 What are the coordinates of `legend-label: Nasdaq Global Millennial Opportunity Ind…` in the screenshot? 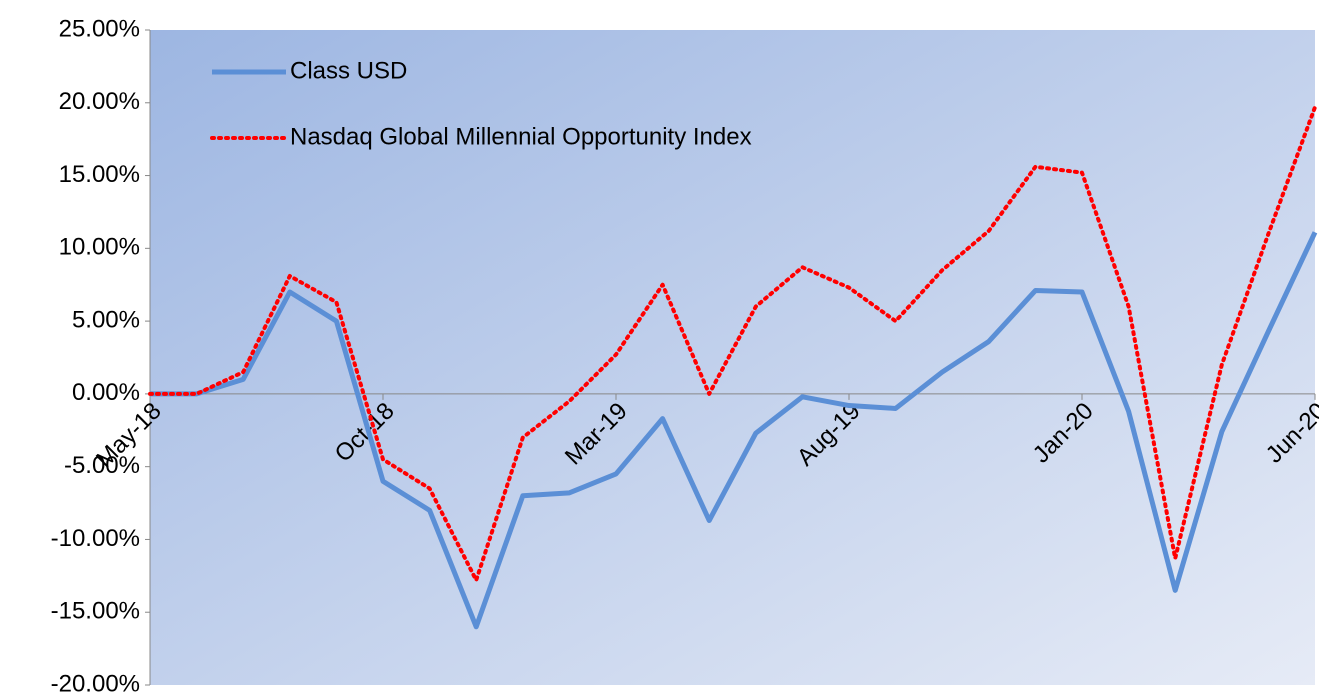 It's located at (521, 136).